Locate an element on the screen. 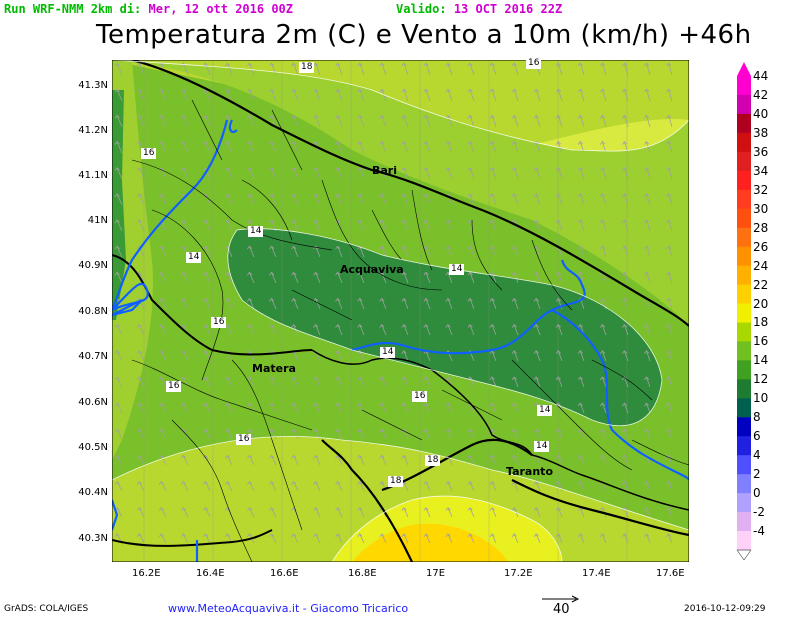 The height and width of the screenshot is (618, 800). lat-label: 40.3N is located at coordinates (93, 538).